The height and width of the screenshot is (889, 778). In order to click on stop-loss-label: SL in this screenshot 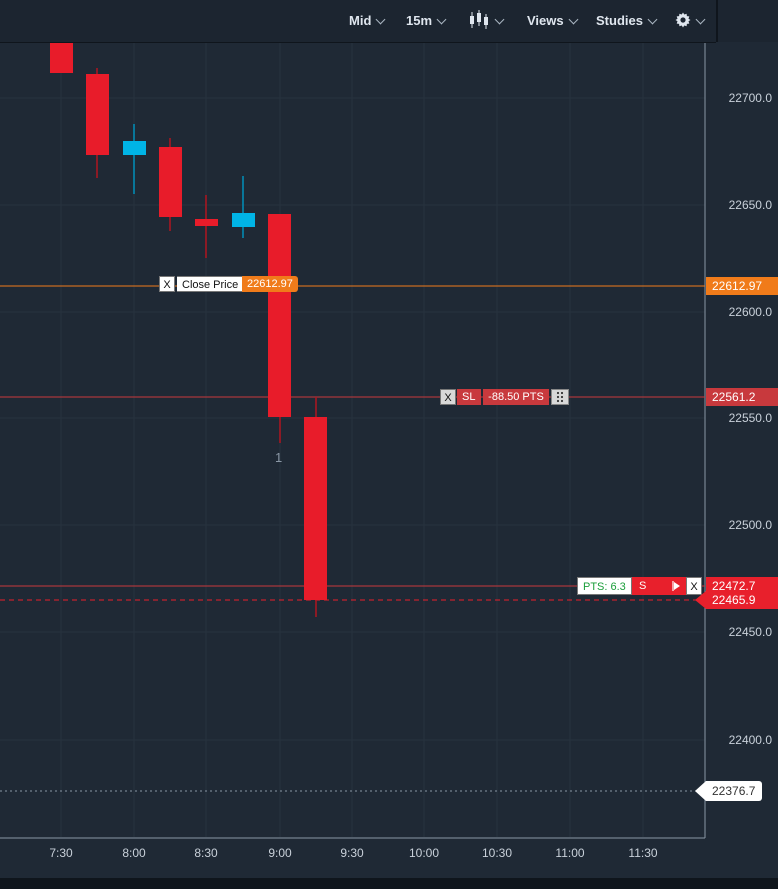, I will do `click(469, 397)`.